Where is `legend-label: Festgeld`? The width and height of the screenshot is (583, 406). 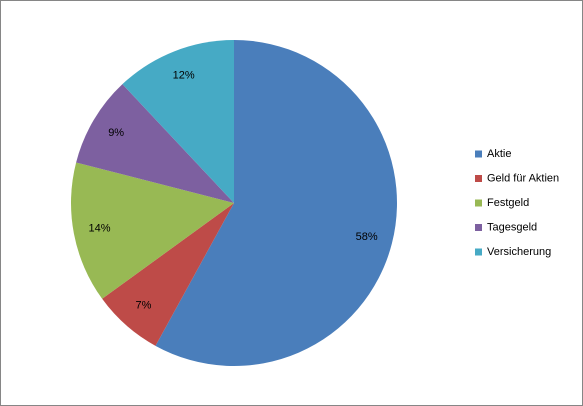
legend-label: Festgeld is located at coordinates (508, 203).